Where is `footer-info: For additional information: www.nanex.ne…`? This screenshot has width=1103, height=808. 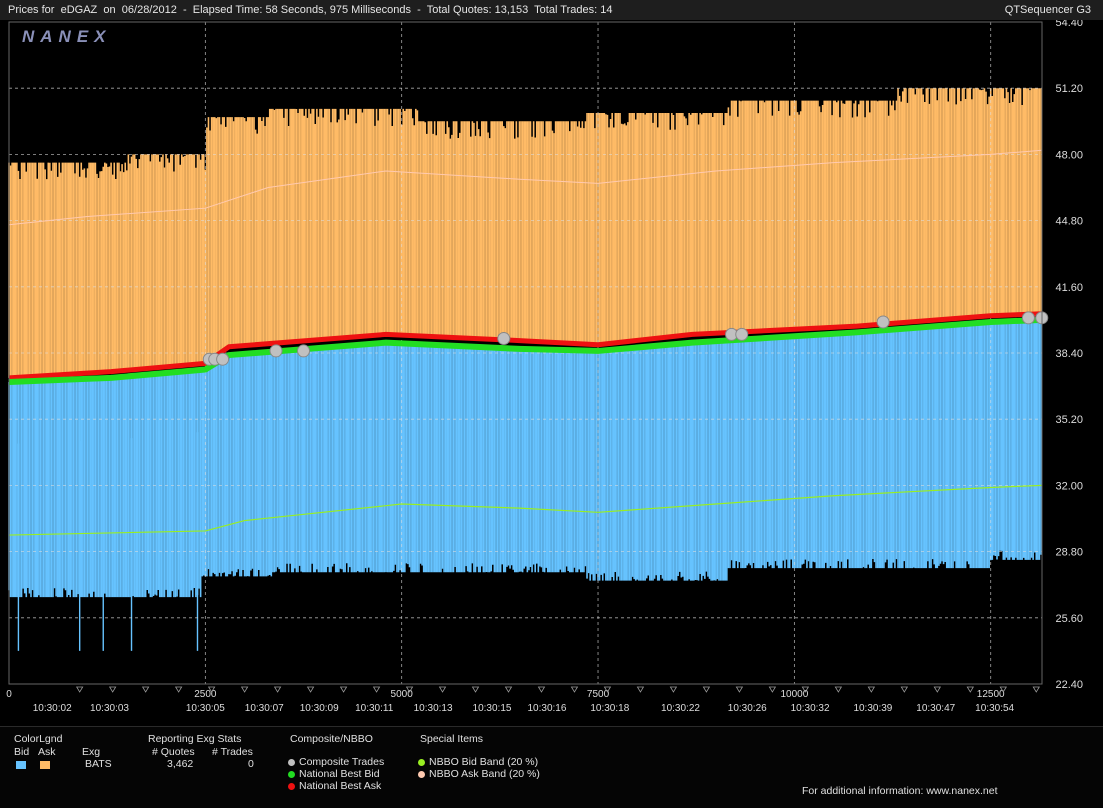
footer-info: For additional information: www.nanex.ne… is located at coordinates (900, 791).